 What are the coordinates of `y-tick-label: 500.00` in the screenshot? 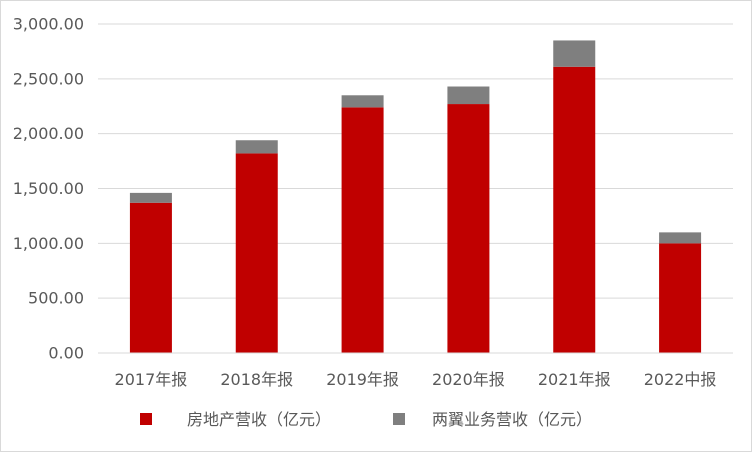 It's located at (56, 298).